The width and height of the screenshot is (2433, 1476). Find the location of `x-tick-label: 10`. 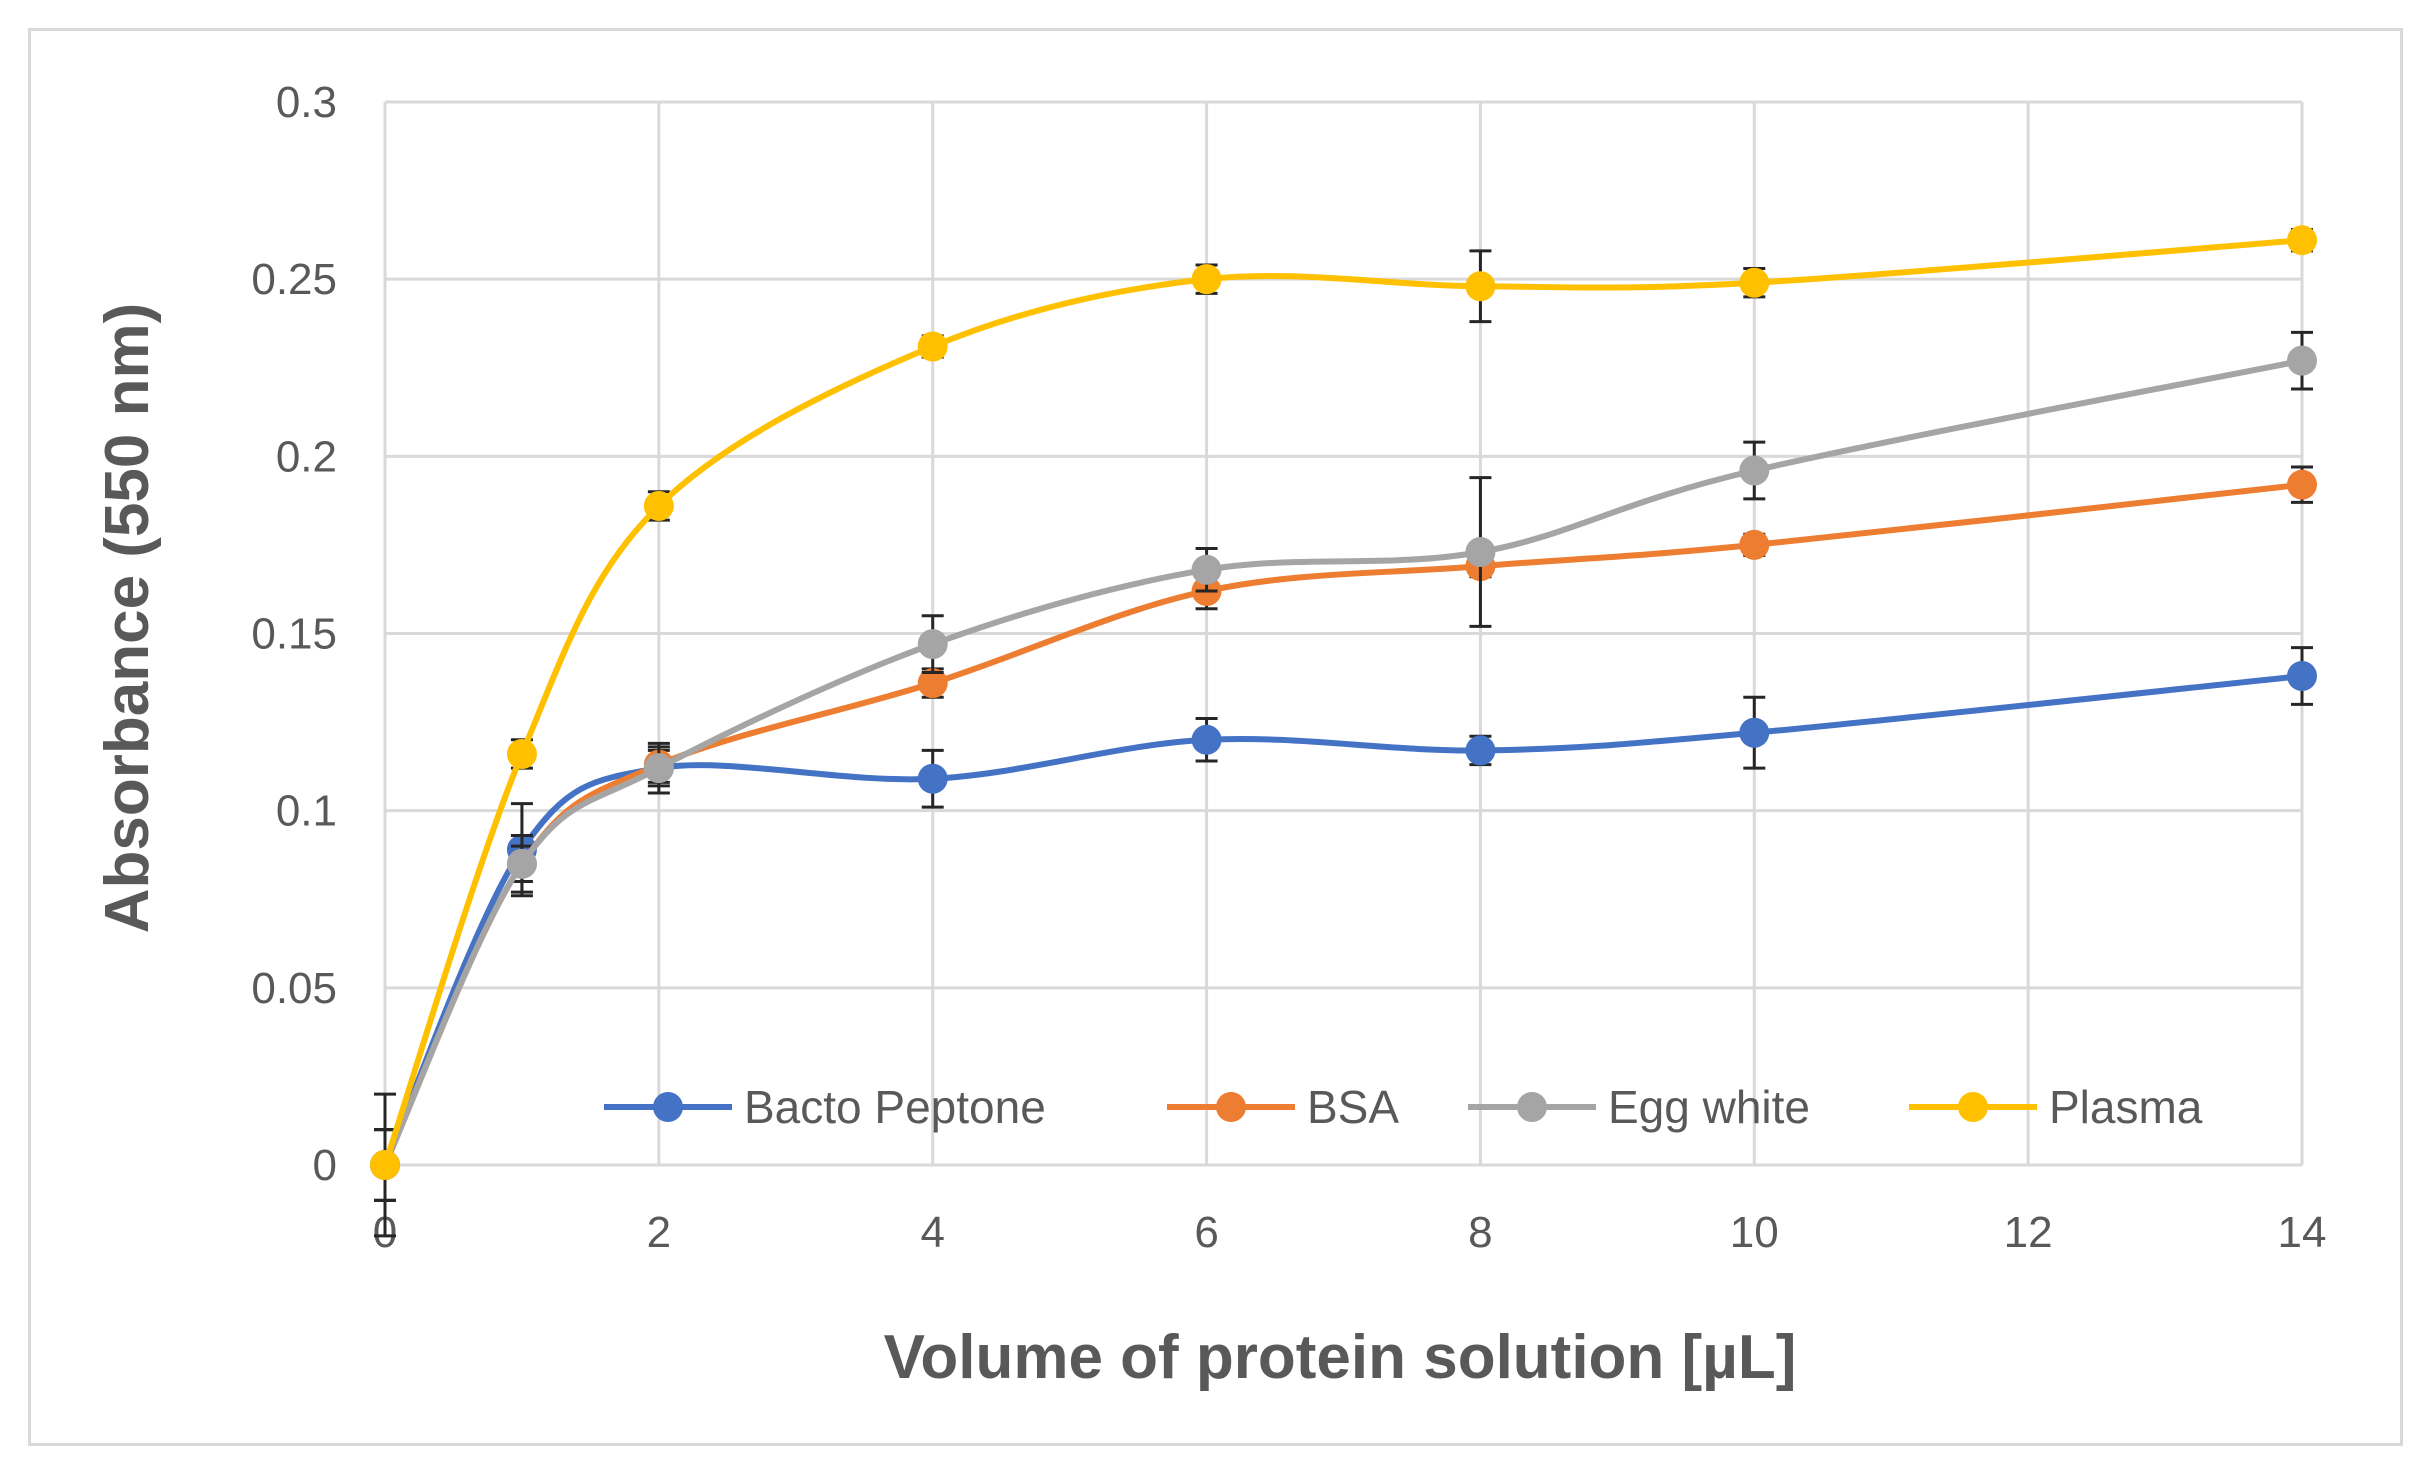

x-tick-label: 10 is located at coordinates (1754, 1232).